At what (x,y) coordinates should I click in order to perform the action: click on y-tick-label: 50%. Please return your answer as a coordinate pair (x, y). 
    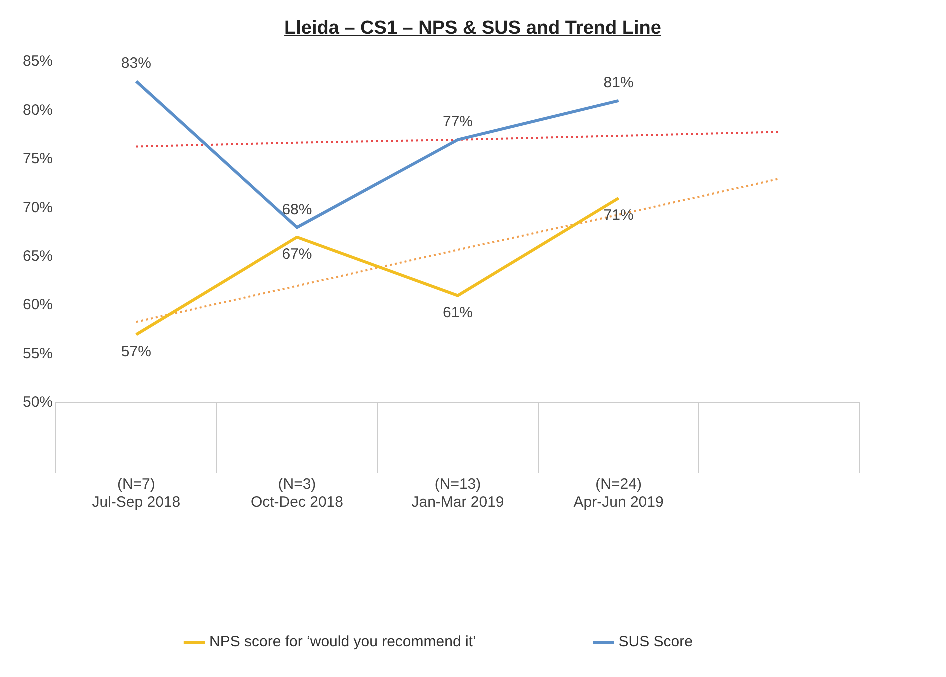
    Looking at the image, I should click on (38, 403).